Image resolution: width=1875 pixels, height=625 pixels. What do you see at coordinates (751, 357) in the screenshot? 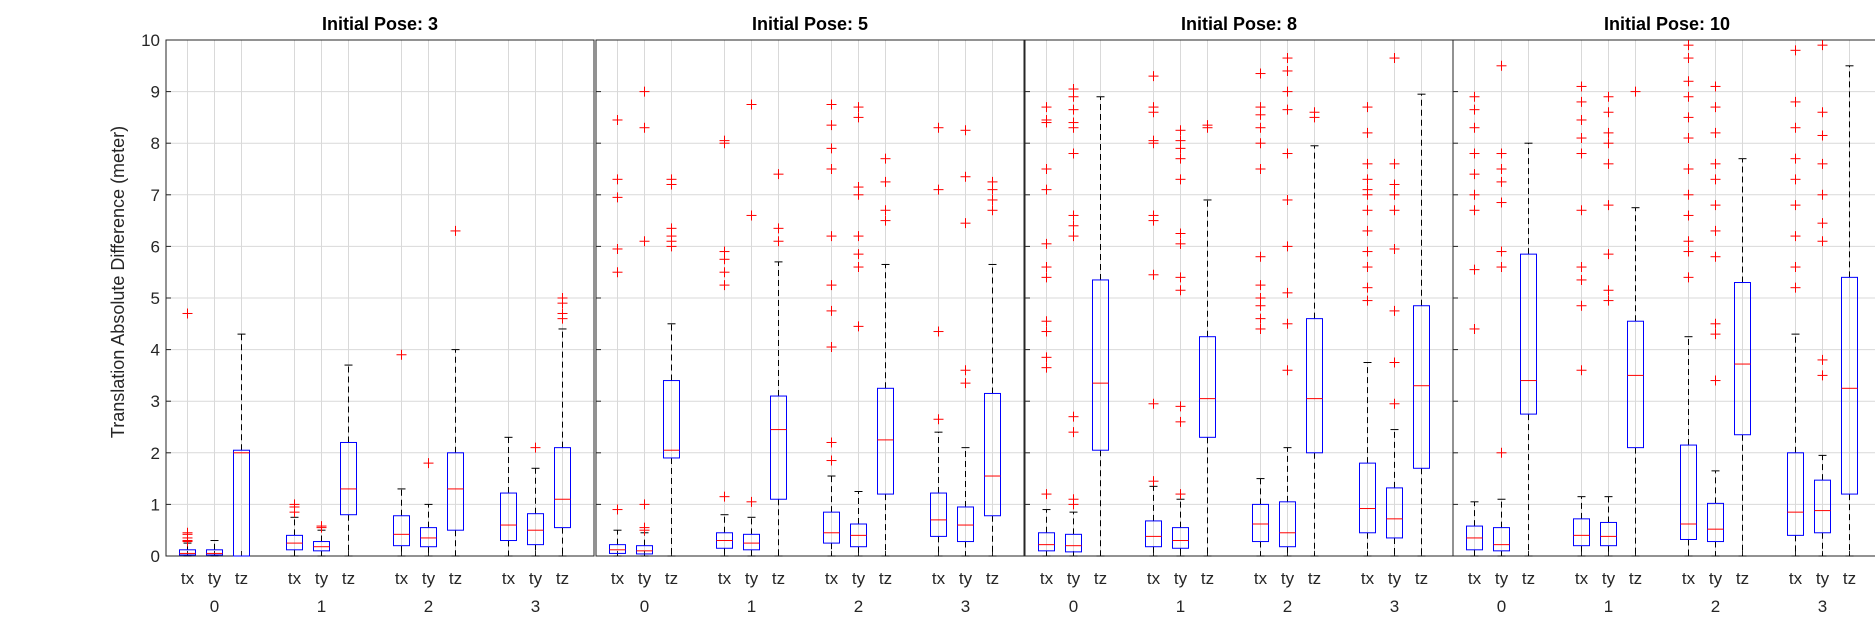
I see `group-1: tx ty tz 1` at bounding box center [751, 357].